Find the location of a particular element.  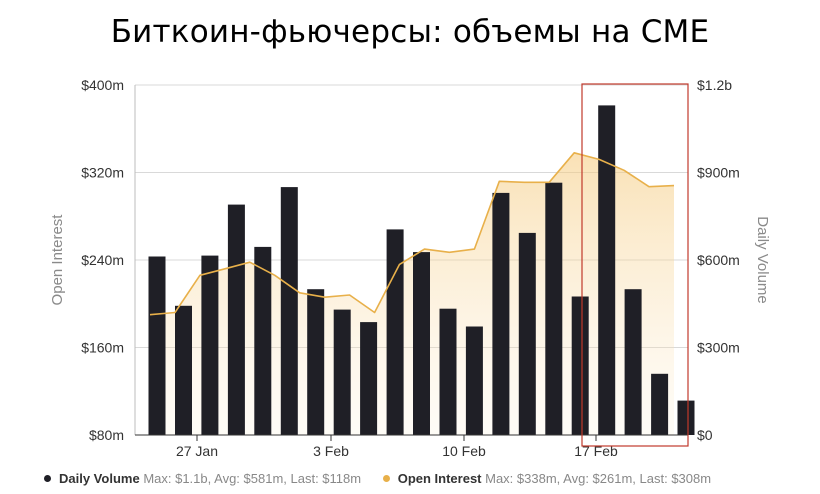

legend-stats: Max: $1.1b, Avg: $581m, Last: $118m is located at coordinates (252, 478).